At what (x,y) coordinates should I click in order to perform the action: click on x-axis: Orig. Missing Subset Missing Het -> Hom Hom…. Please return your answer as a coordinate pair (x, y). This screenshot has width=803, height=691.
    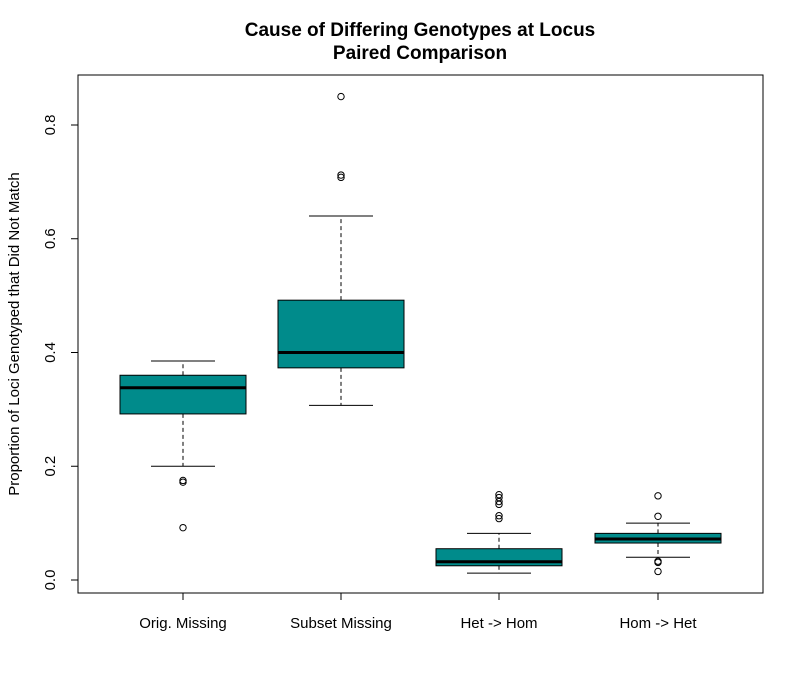
    Looking at the image, I should click on (418, 612).